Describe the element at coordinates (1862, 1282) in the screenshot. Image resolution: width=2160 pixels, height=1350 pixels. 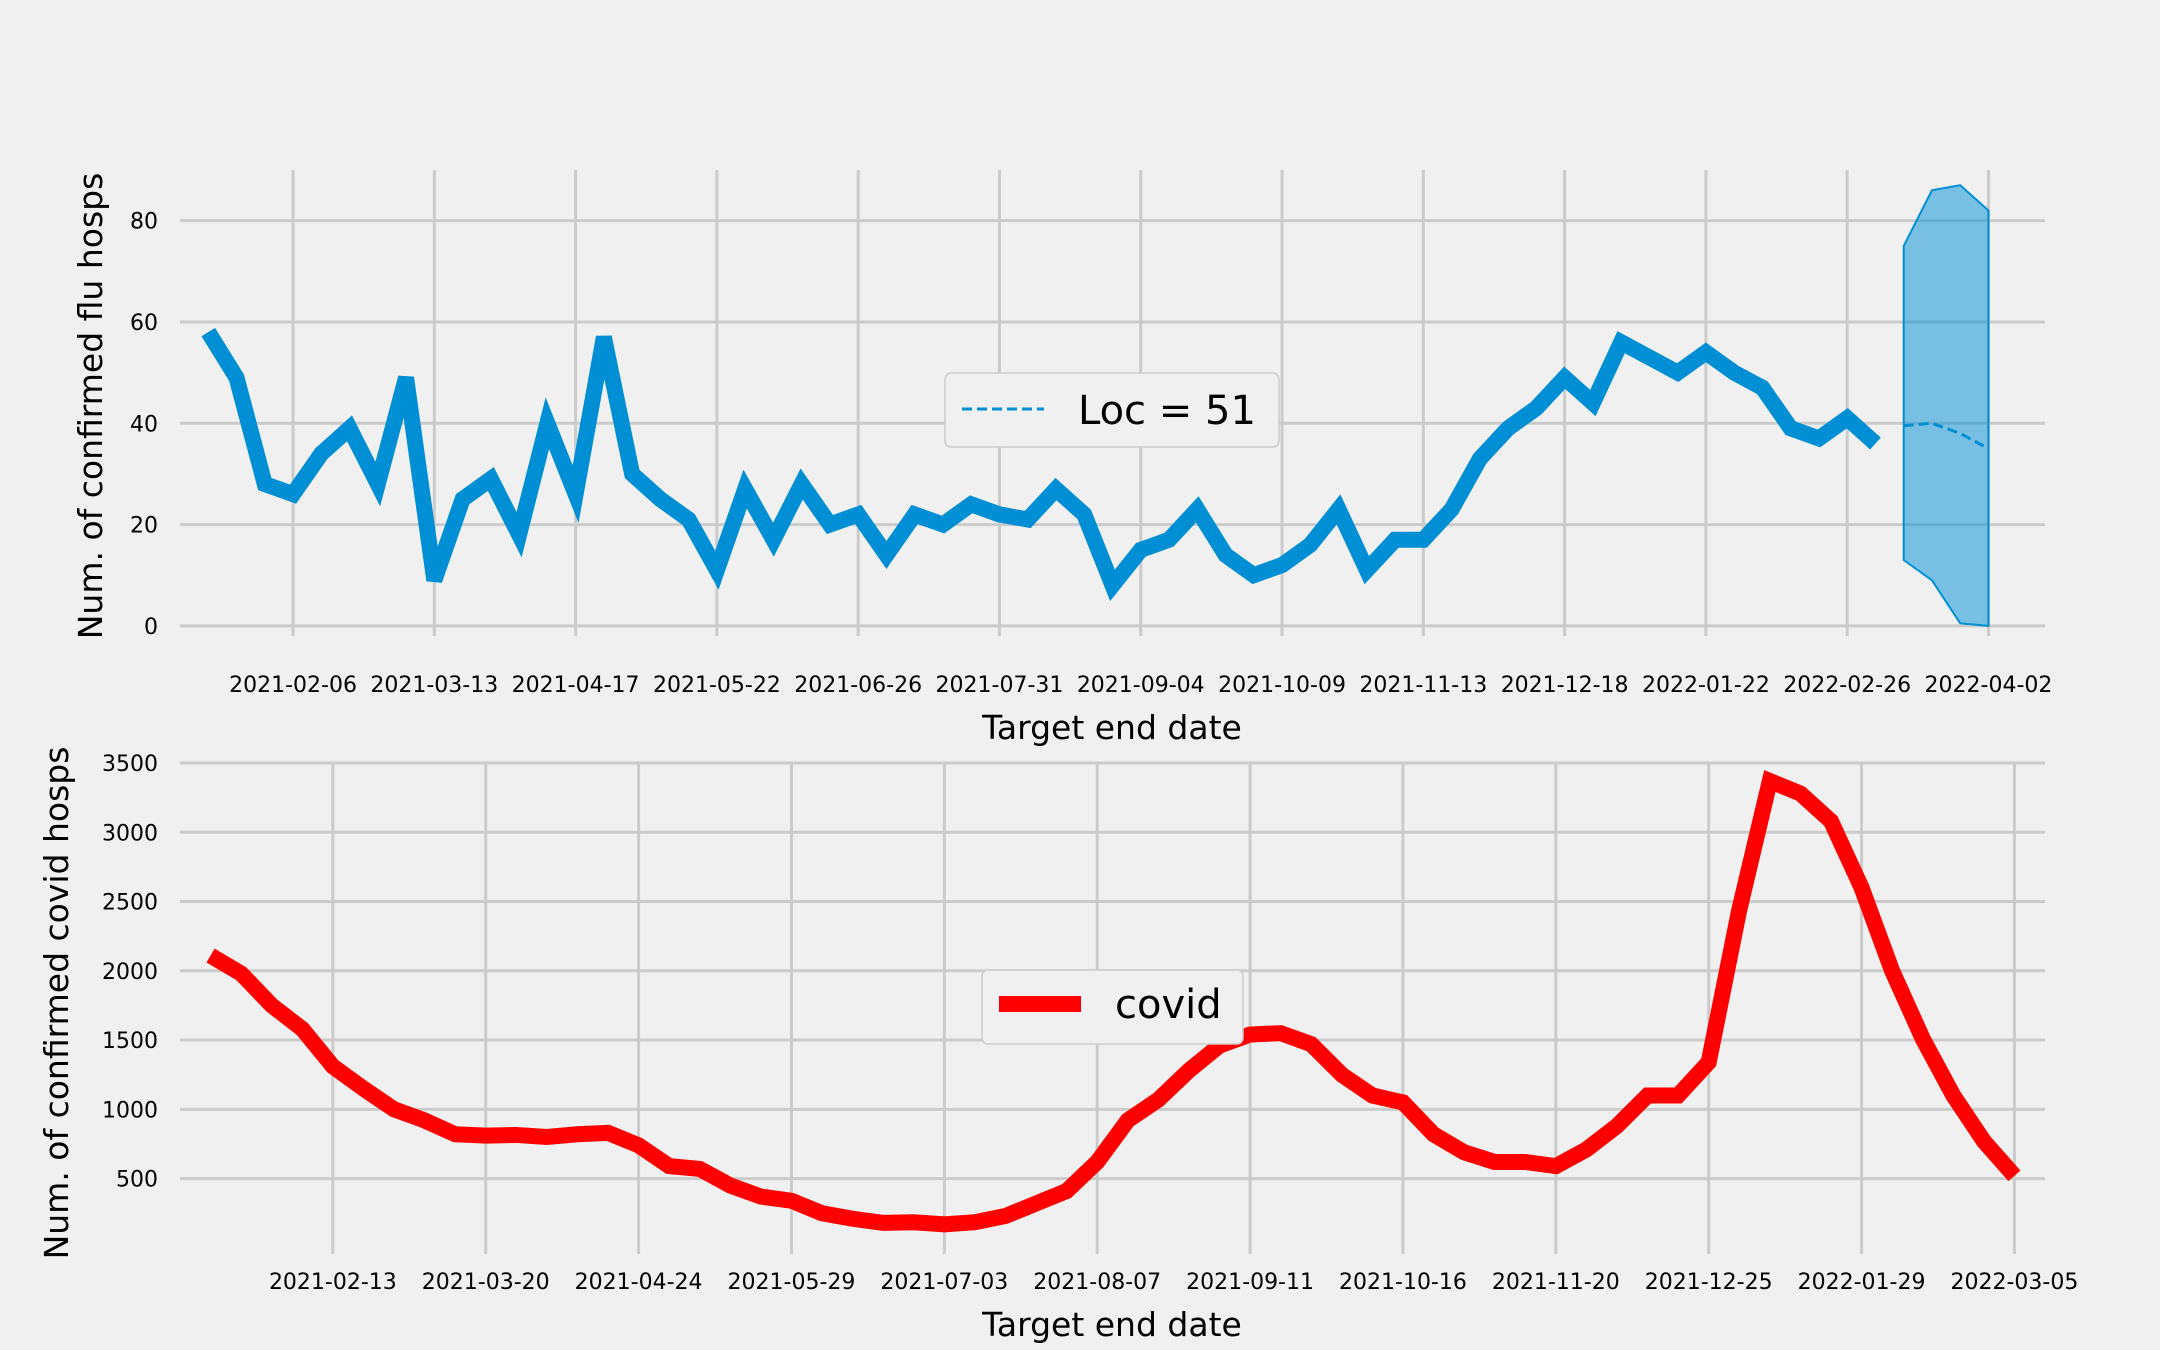
I see `x-tick-label: 2022-01-29` at that location.